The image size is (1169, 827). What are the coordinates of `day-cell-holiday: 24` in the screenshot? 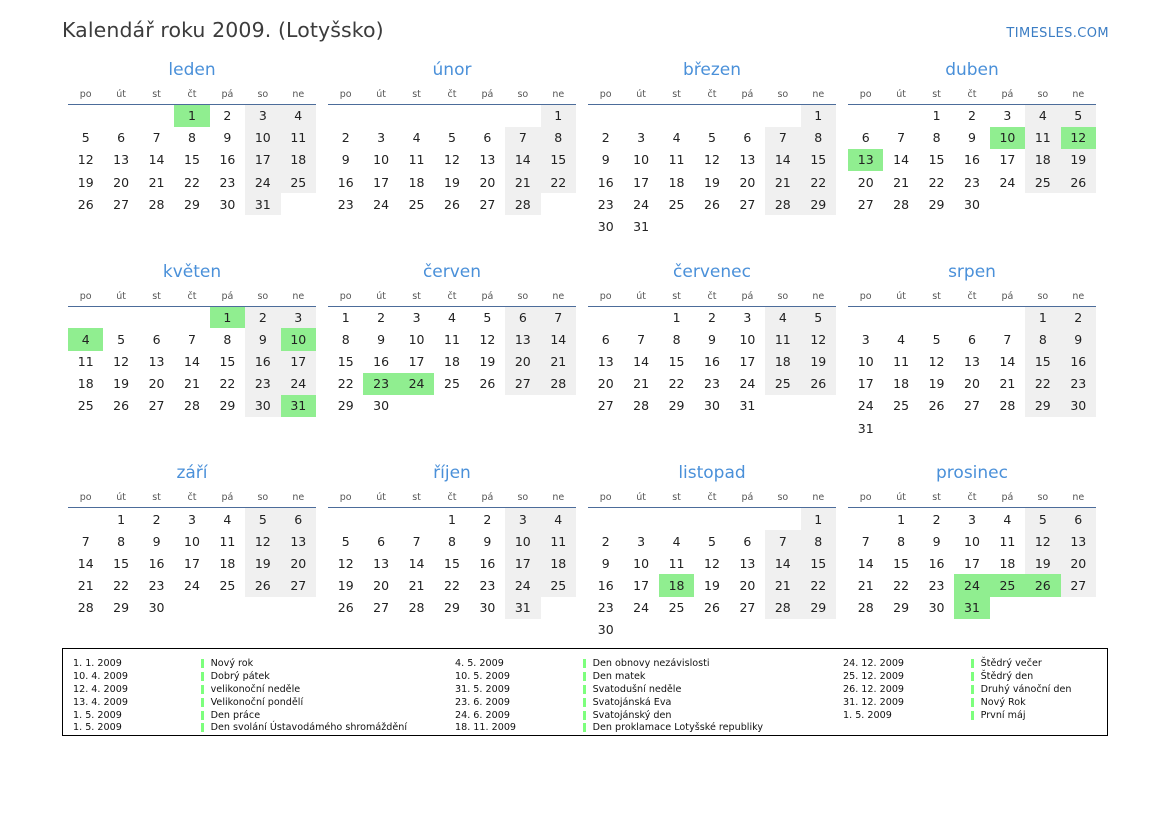 It's located at (972, 585).